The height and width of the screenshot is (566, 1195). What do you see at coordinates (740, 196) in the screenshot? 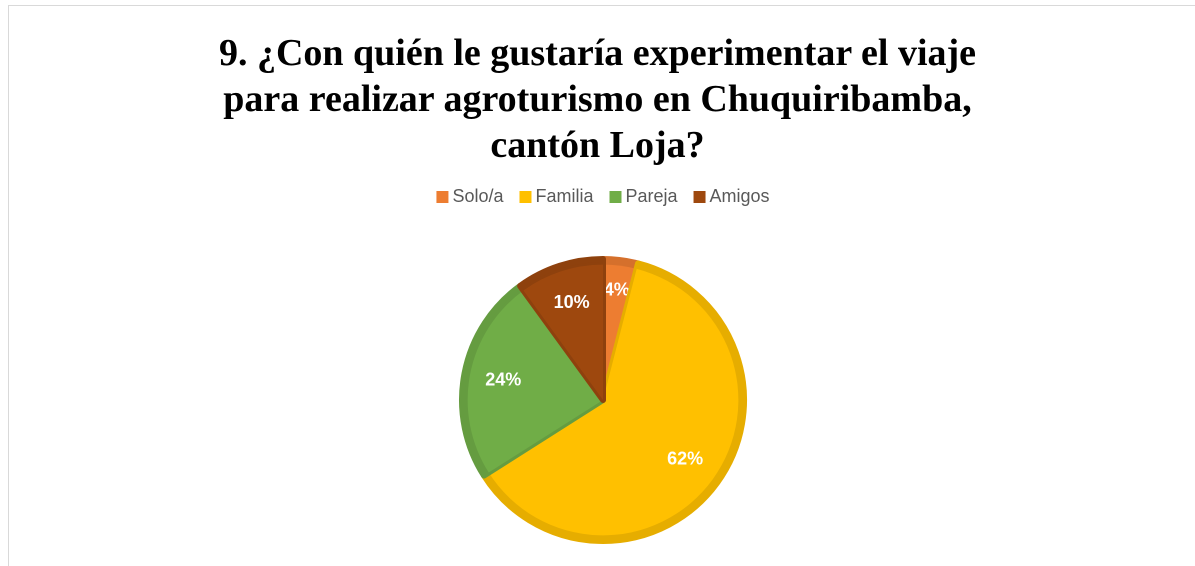
I see `legend-label: Amigos` at bounding box center [740, 196].